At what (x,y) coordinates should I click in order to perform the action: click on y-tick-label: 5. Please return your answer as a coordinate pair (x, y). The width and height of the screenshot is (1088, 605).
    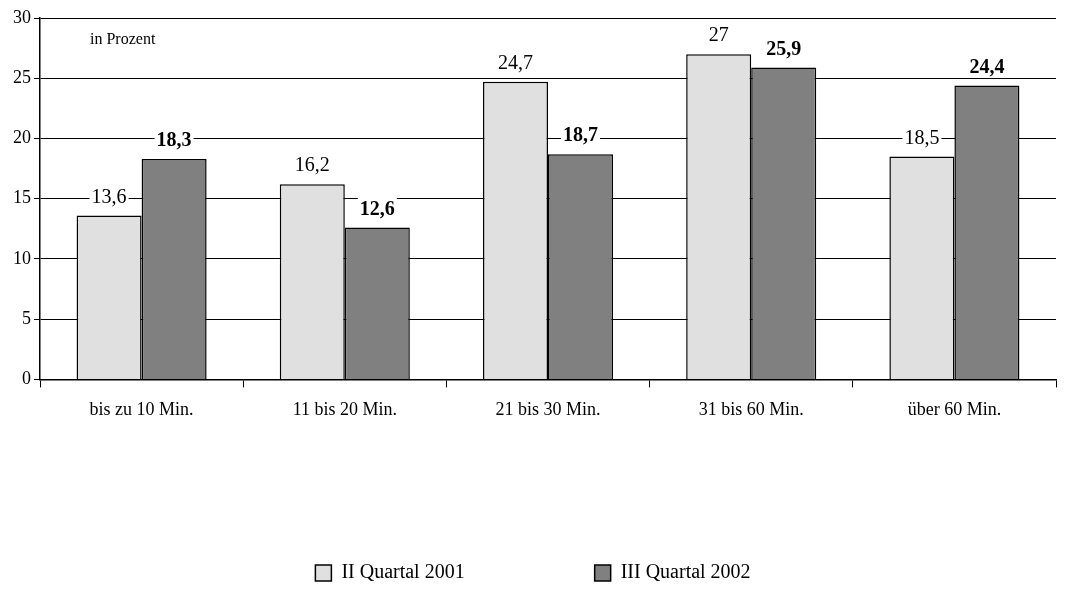
    Looking at the image, I should click on (26, 317).